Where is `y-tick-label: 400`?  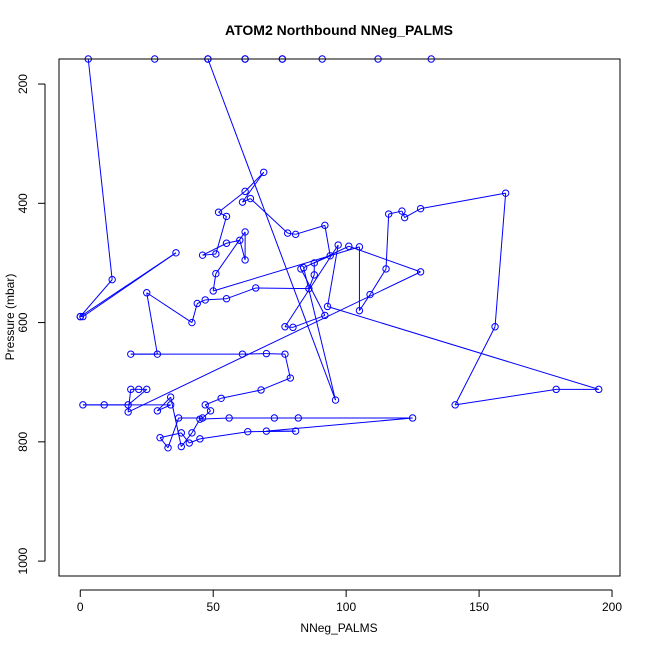 y-tick-label: 400 is located at coordinates (23, 203).